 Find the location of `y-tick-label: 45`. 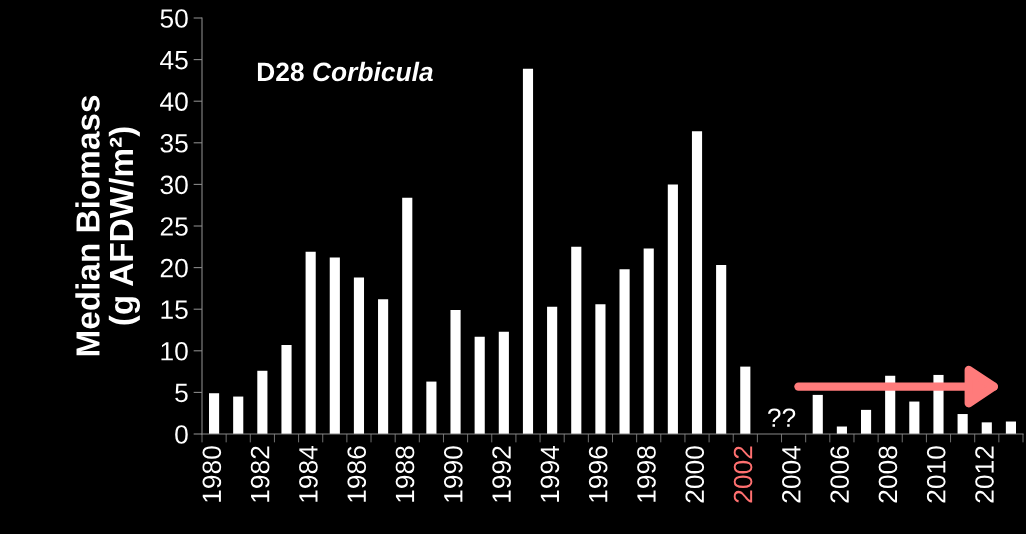

y-tick-label: 45 is located at coordinates (174, 60).